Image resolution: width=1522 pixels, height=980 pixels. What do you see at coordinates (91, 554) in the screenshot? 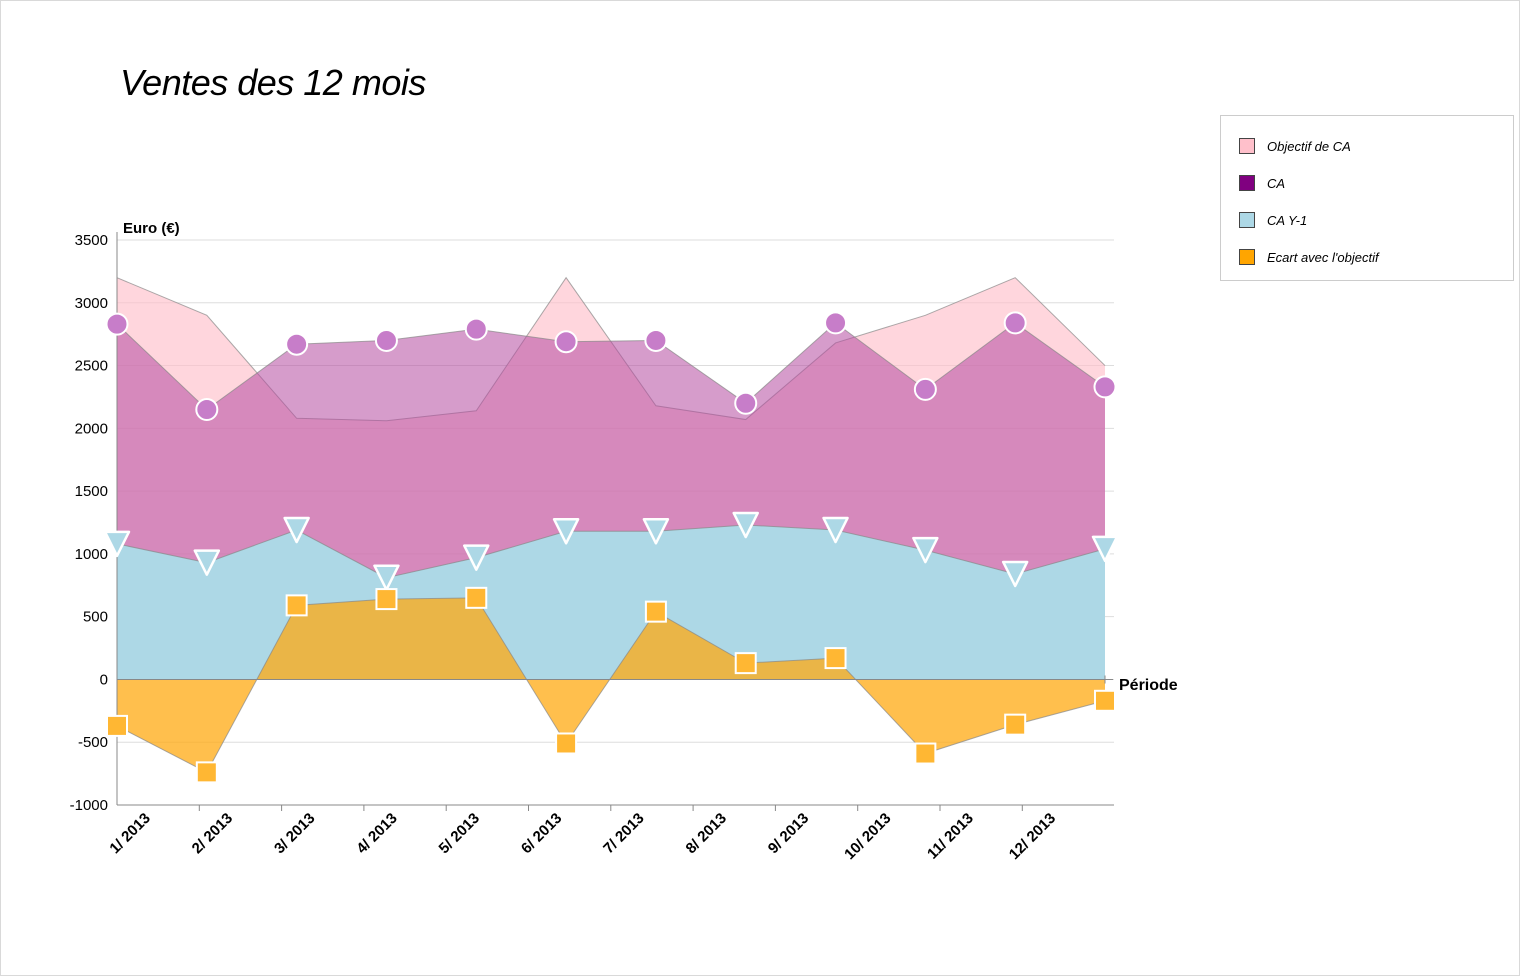
I see `y-tick-label: 1000` at bounding box center [91, 554].